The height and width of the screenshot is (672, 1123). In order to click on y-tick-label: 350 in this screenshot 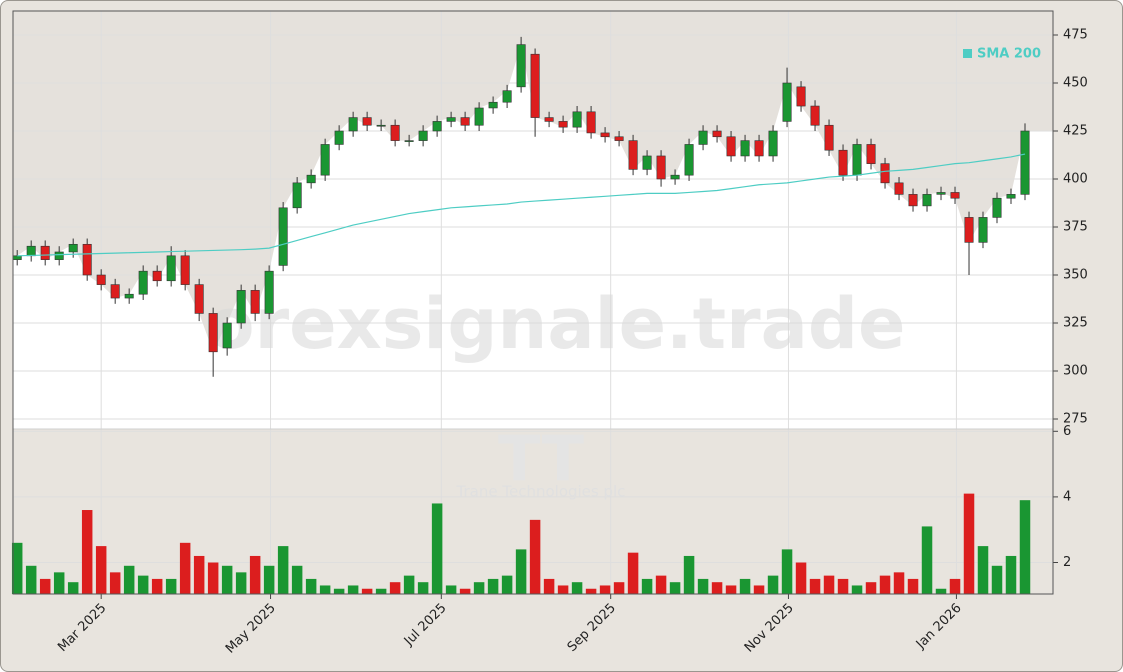, I will do `click(1075, 275)`.